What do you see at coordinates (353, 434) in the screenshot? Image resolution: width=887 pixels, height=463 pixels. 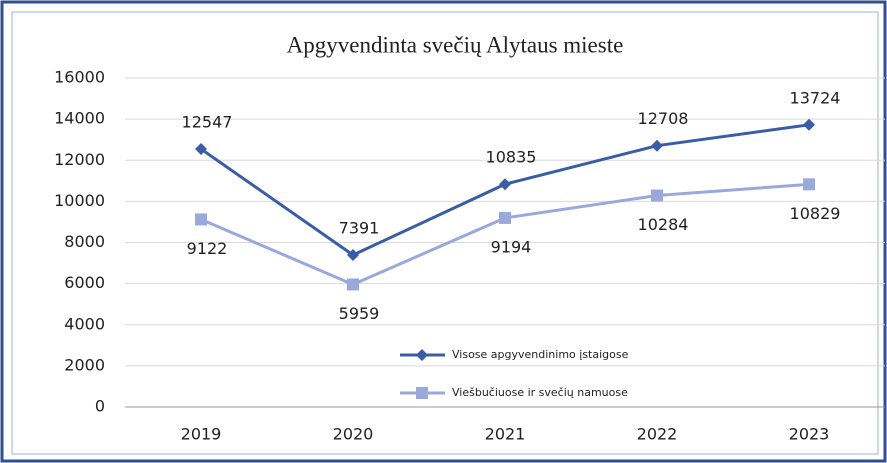 I see `x-tick-label: 2020` at bounding box center [353, 434].